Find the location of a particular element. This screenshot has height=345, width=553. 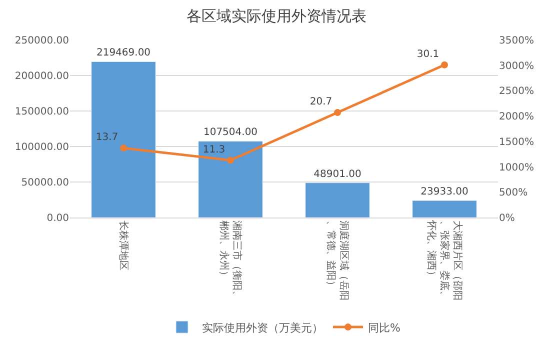

y-tick-label: 50000.00 is located at coordinates (45, 183).